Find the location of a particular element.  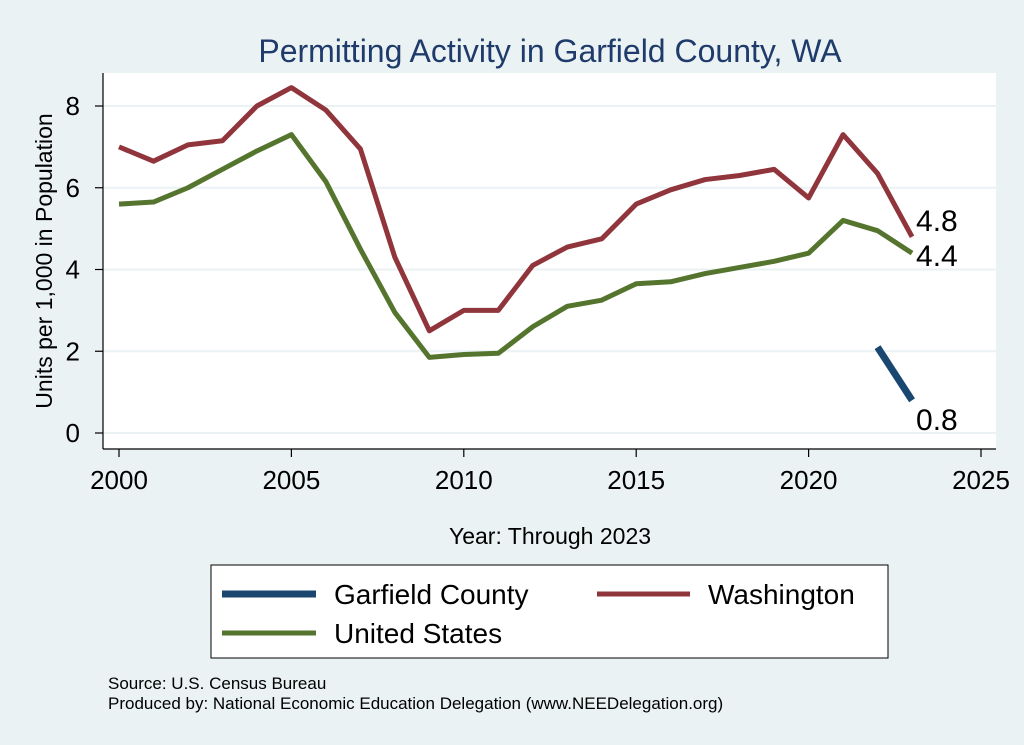

y-axis-title: Units per 1,000 in Population is located at coordinates (44, 260).